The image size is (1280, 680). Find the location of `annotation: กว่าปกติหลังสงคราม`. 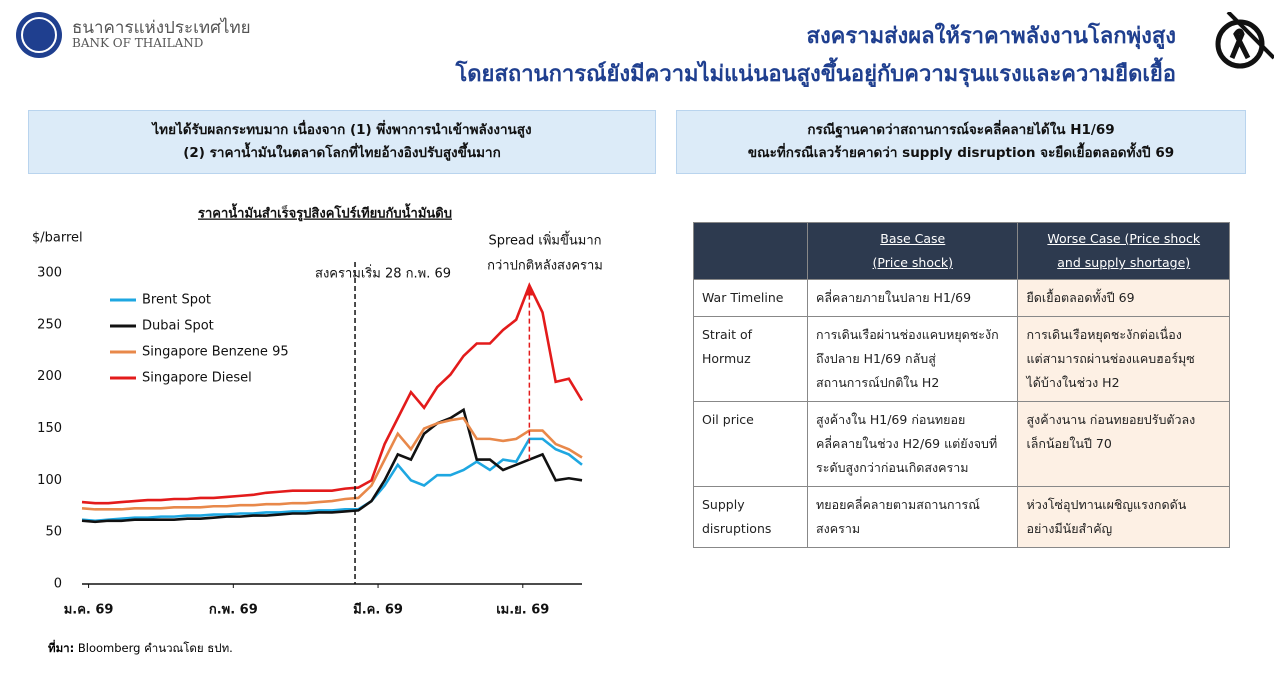

annotation: กว่าปกติหลังสงคราม is located at coordinates (545, 266).